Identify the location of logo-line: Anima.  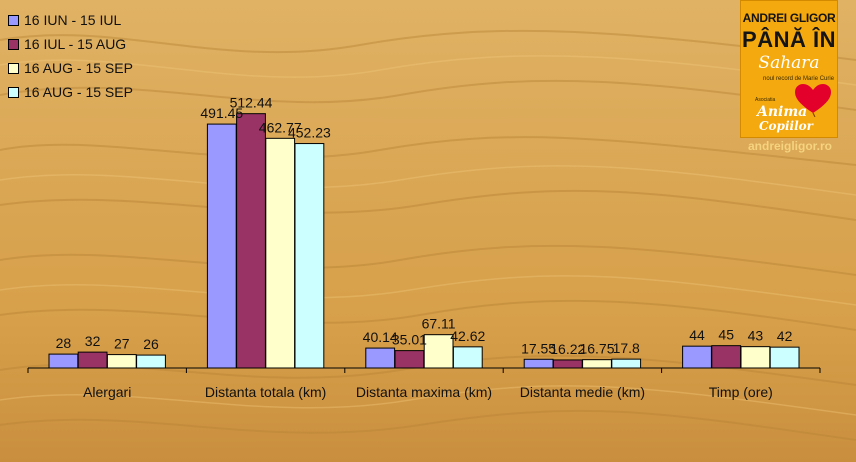
(782, 112).